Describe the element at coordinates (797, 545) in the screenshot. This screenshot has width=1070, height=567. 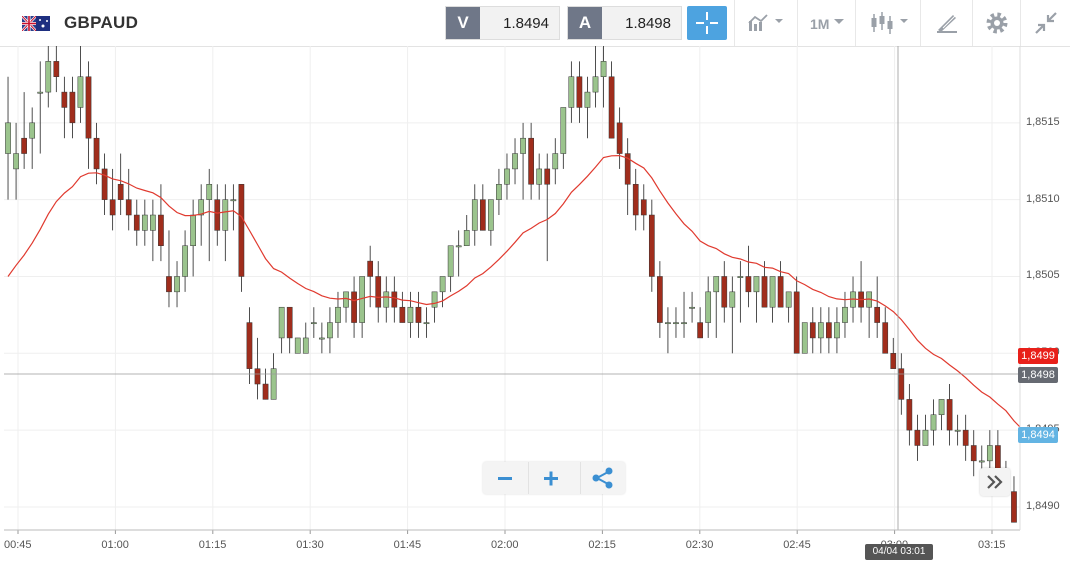
I see `x-tick-label: 02:45` at that location.